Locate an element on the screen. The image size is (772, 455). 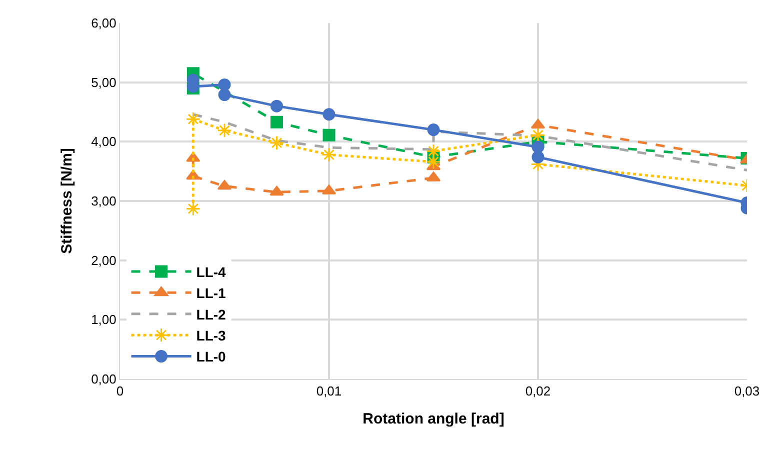
y-tick-label: 5,00 is located at coordinates (103, 82).